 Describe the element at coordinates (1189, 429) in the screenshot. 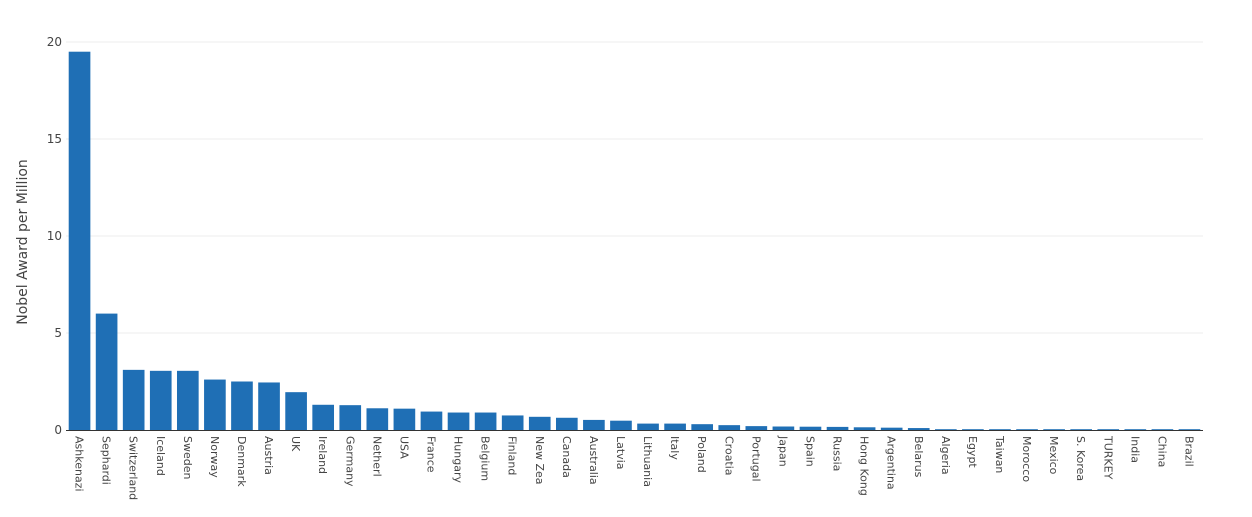

I see `bar-brazil` at that location.